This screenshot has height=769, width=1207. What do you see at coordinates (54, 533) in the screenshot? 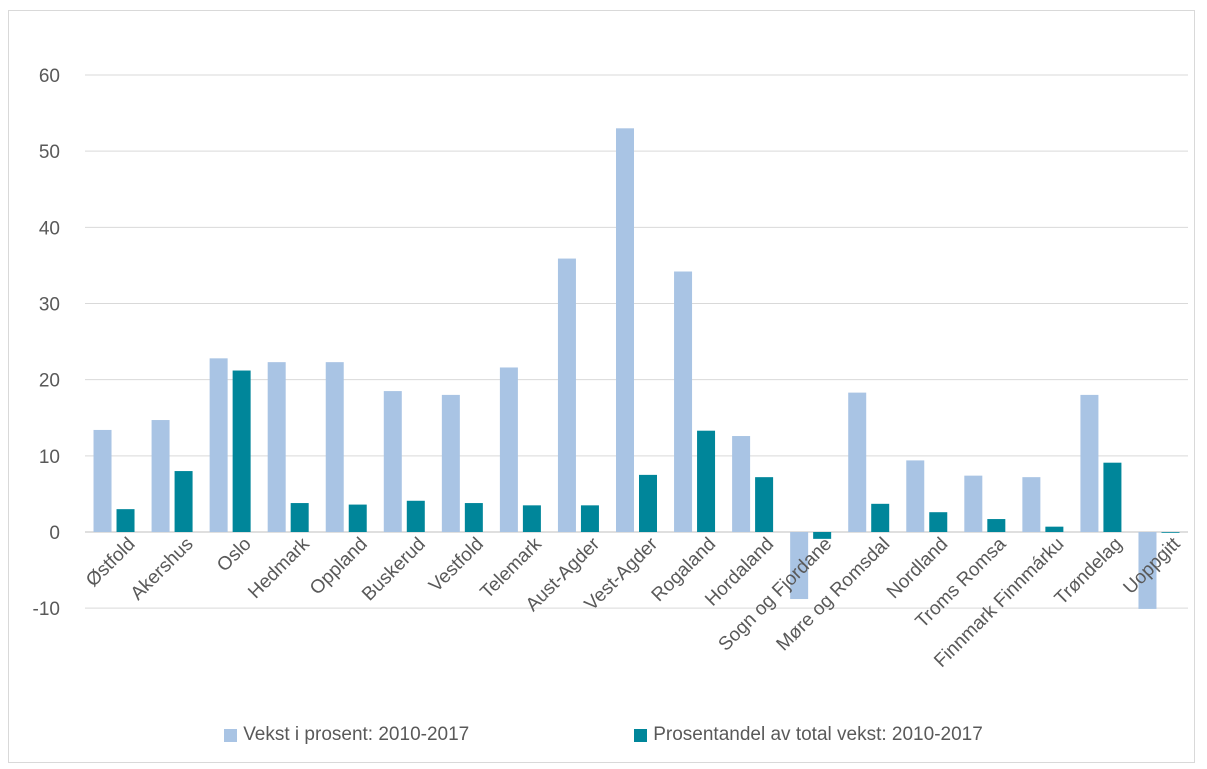
I see `y-tick-label: 0` at bounding box center [54, 533].